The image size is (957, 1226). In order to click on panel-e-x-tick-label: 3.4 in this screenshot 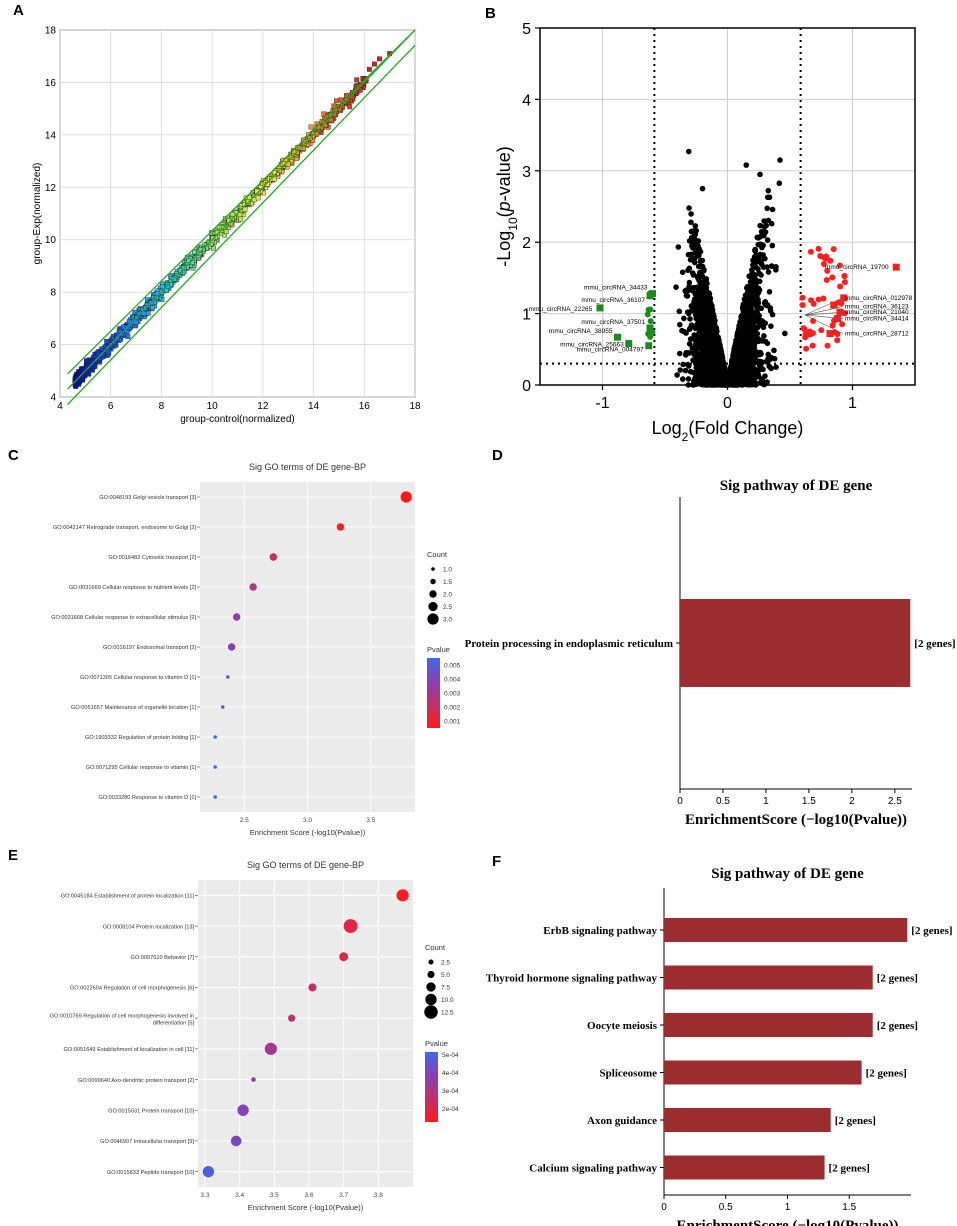, I will do `click(239, 1195)`.